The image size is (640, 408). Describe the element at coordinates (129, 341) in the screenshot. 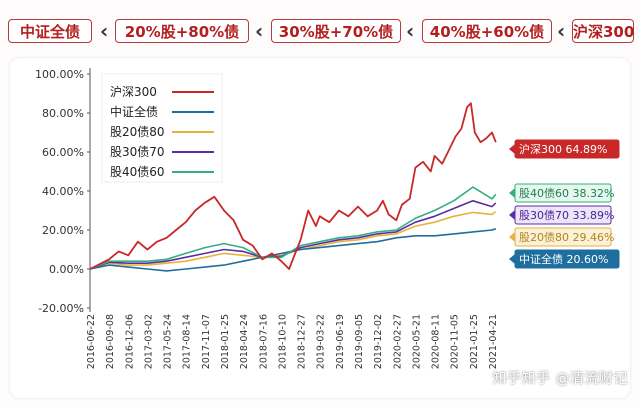

I see `x-tick-label: 2016-12-06` at that location.